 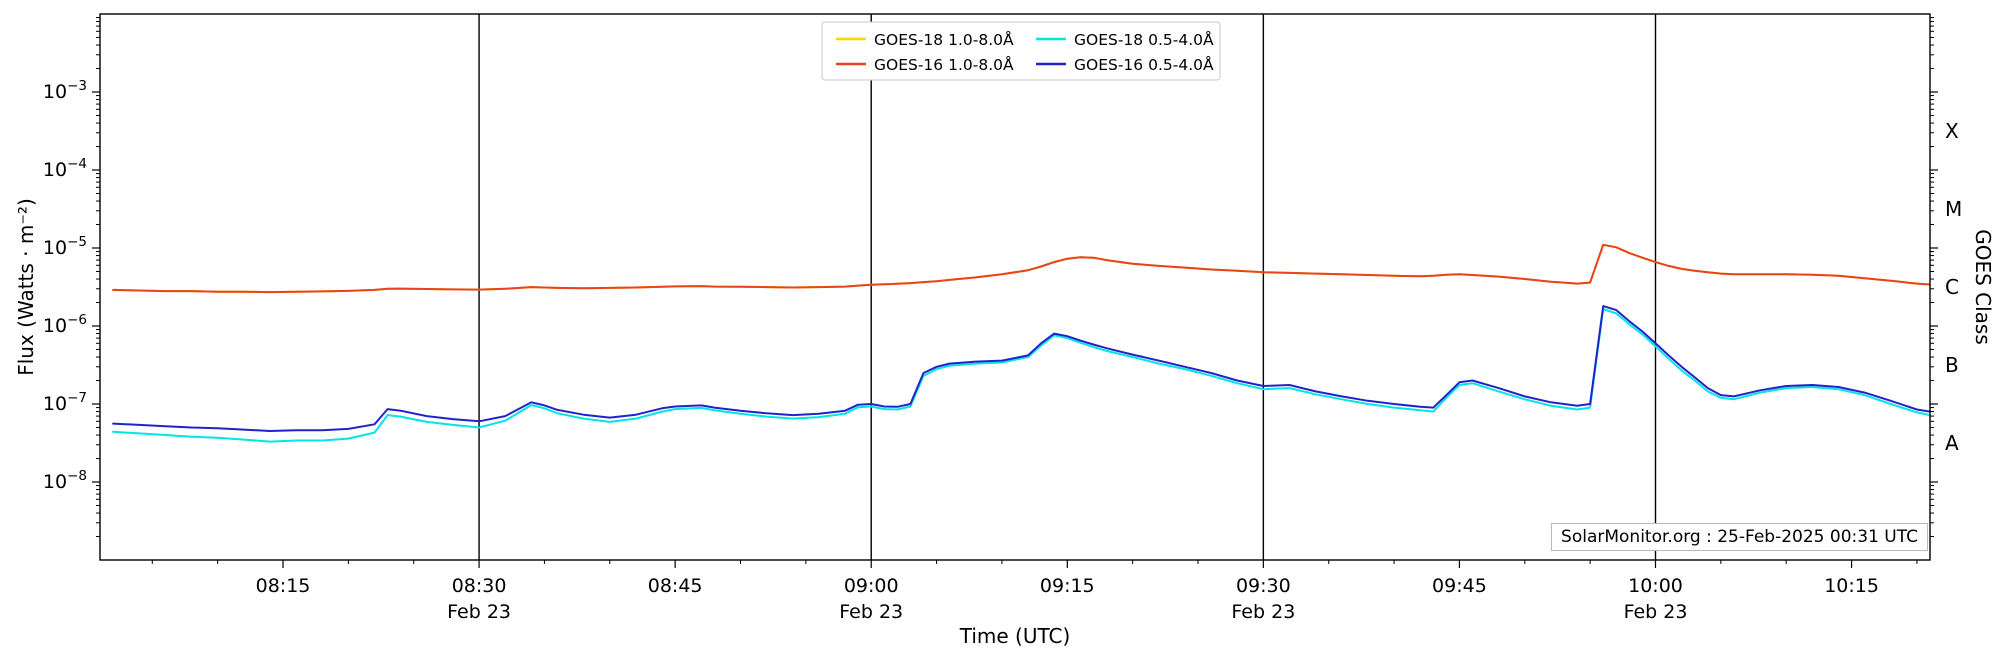 I want to click on legend-entry-goes-16-1-0-8-0: GOES-16 1.0-8.0Å, so click(x=944, y=64).